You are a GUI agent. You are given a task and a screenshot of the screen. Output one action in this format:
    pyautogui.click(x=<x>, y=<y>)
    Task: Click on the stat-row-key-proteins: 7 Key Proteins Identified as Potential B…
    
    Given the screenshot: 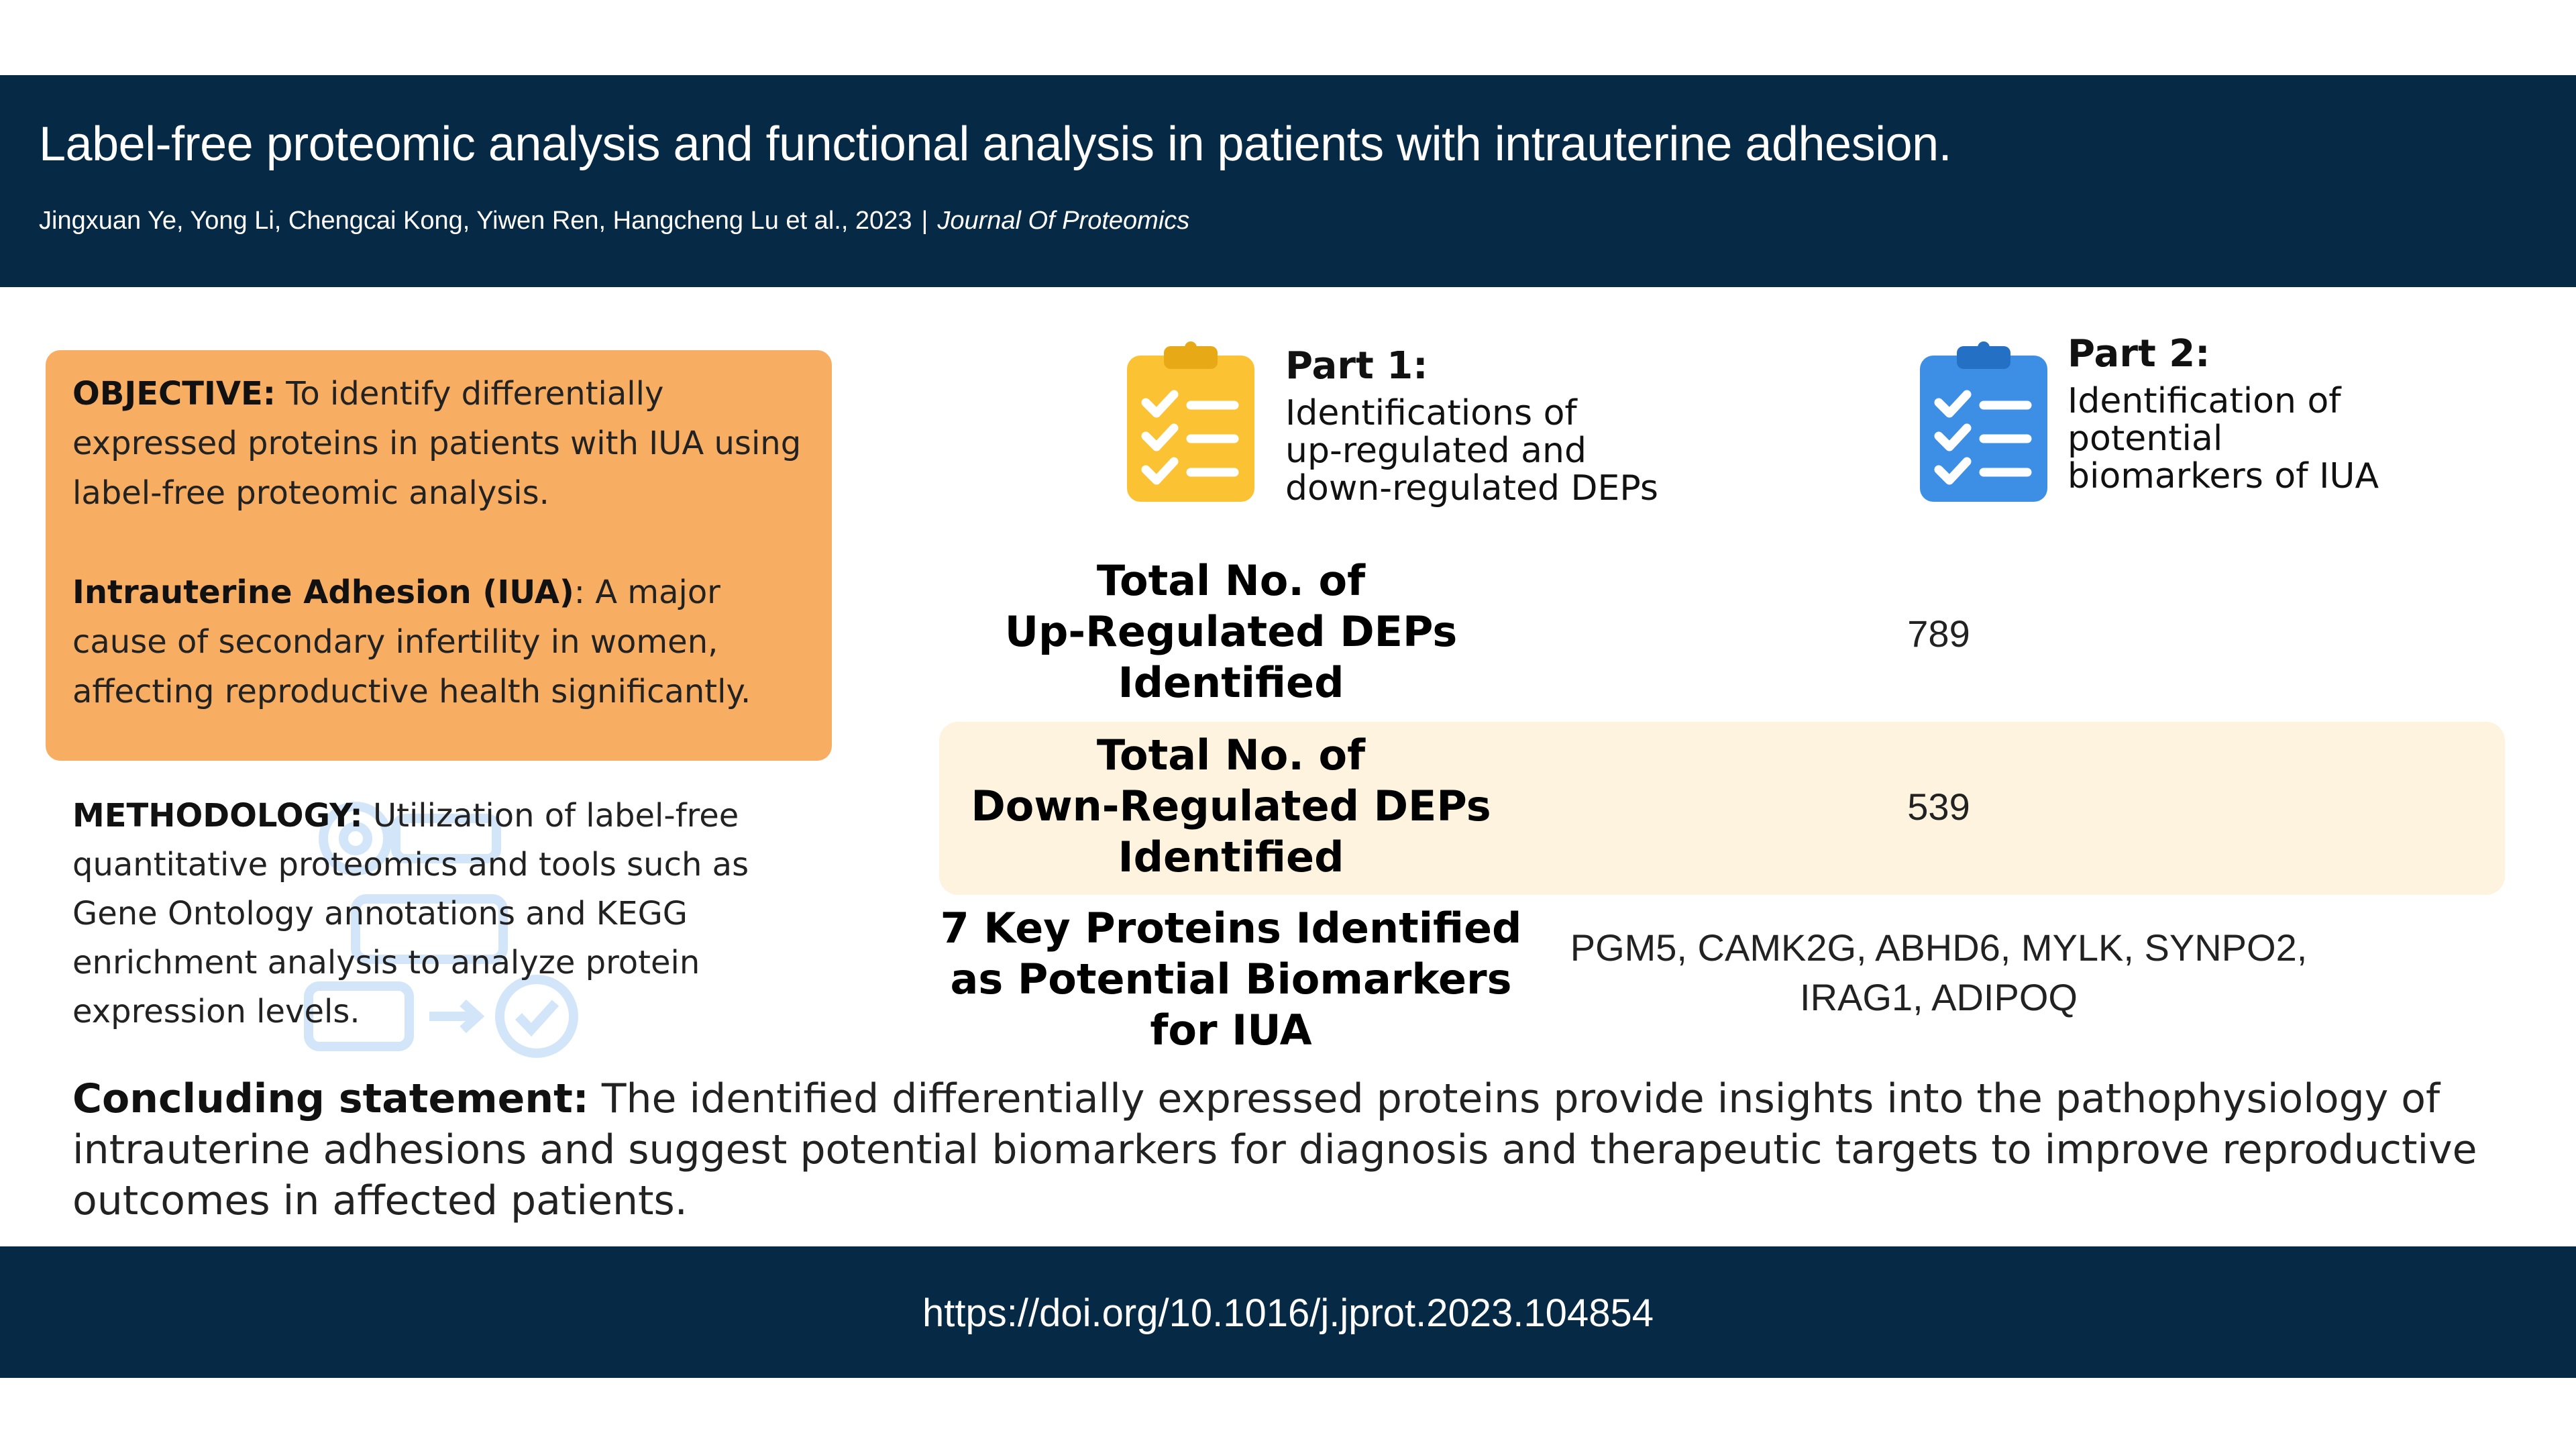 What is the action you would take?
    pyautogui.click(x=1722, y=982)
    